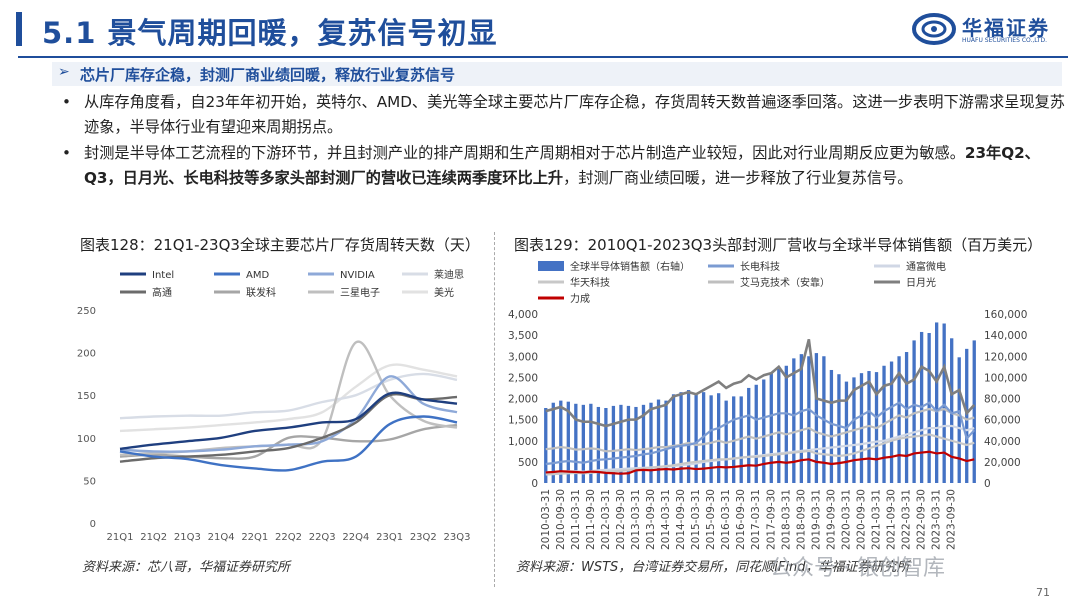 This screenshot has height=607, width=1080. Describe the element at coordinates (630, 266) in the screenshot. I see `legend-label: 全球半导体销售额（右轴）` at that location.